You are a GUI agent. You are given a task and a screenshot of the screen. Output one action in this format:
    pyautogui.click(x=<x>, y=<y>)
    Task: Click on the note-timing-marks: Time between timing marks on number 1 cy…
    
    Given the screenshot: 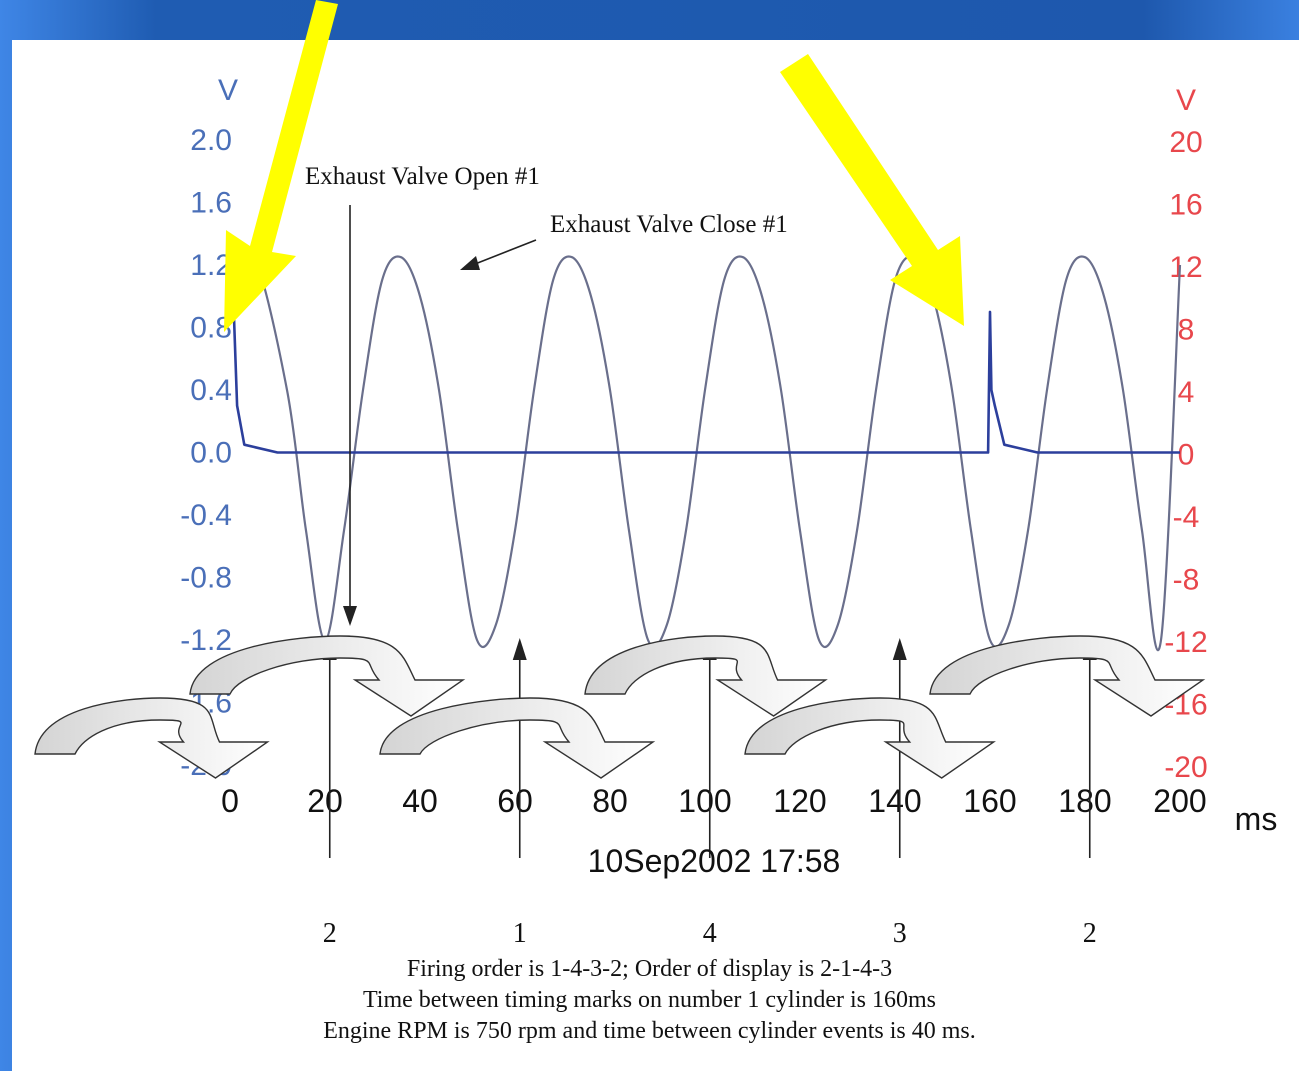 What is the action you would take?
    pyautogui.click(x=649, y=1000)
    